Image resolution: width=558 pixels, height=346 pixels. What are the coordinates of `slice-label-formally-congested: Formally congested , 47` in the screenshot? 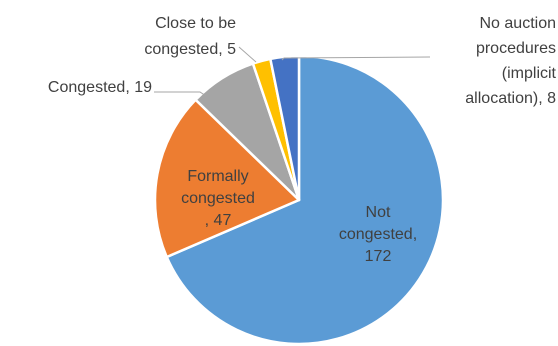 It's located at (218, 198).